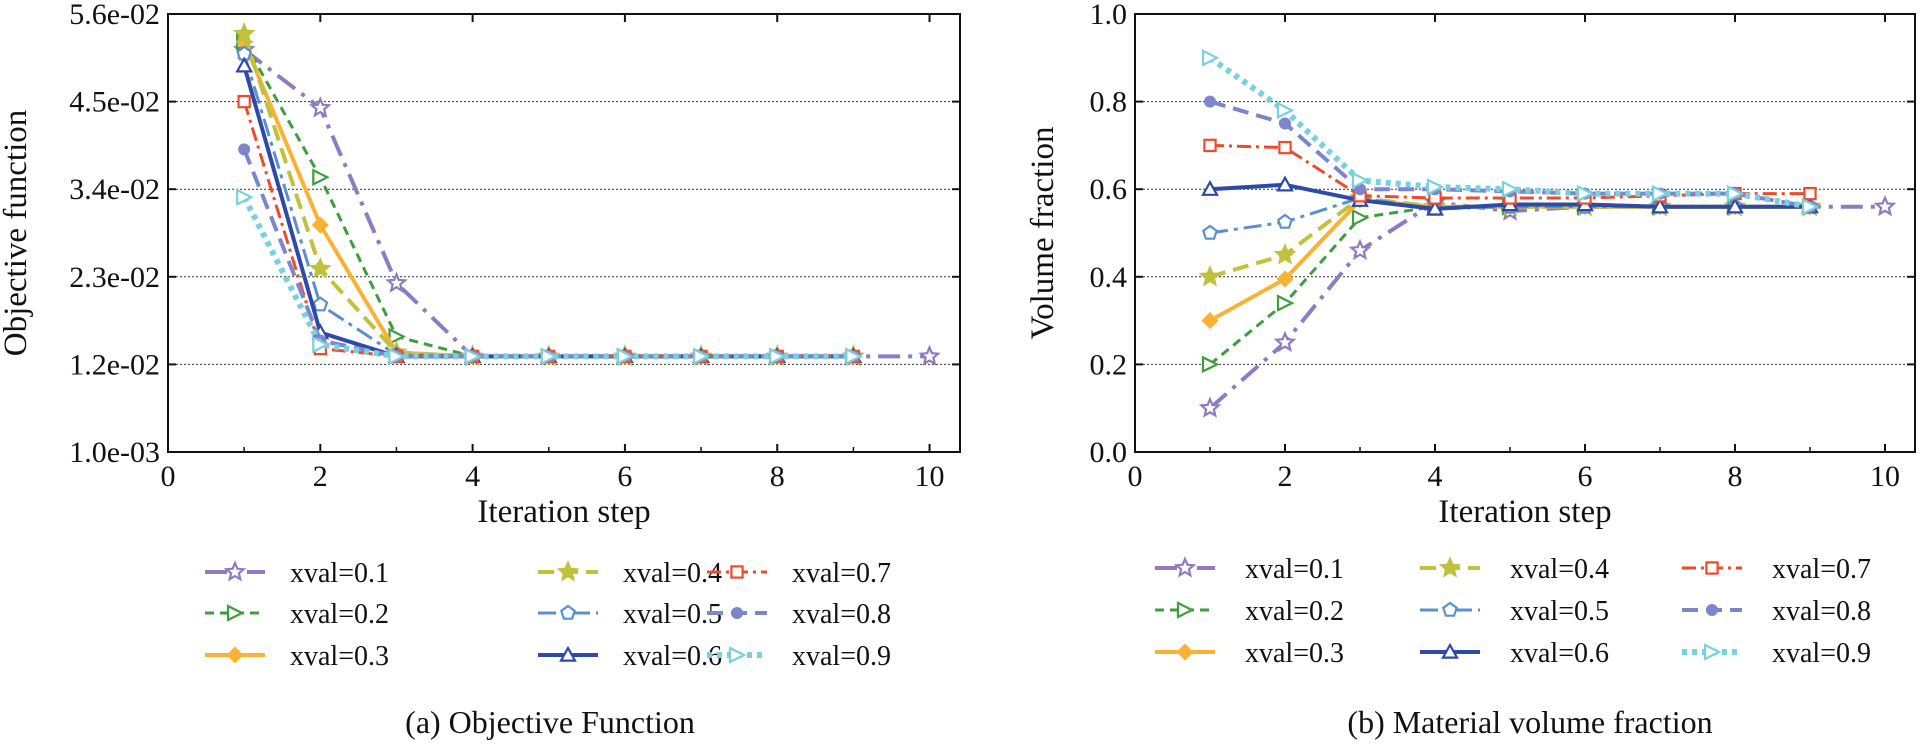 This screenshot has height=750, width=1927. What do you see at coordinates (1529, 722) in the screenshot?
I see `panel-caption: (b) Material volume fraction` at bounding box center [1529, 722].